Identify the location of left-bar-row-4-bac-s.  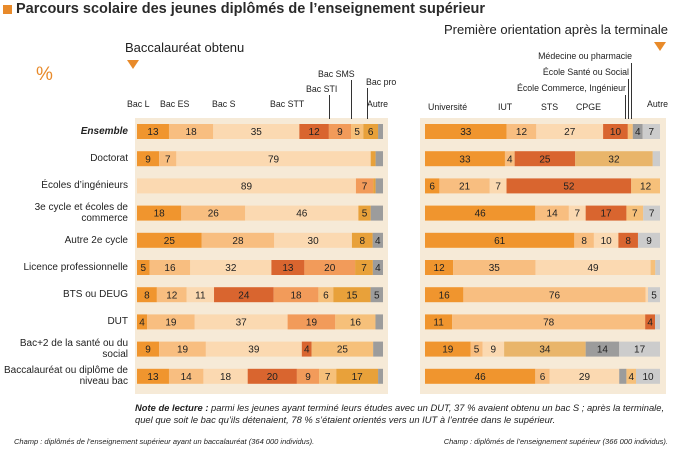
(313, 240).